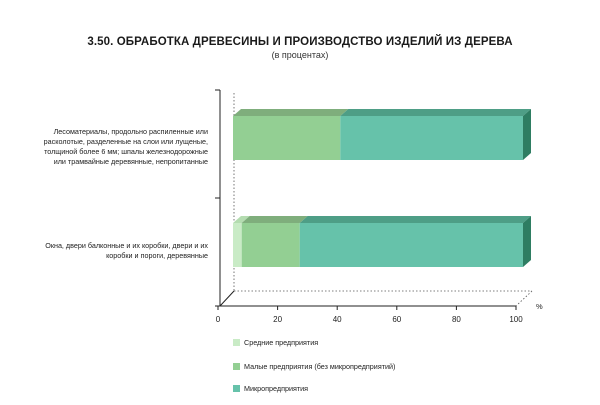  What do you see at coordinates (277, 319) in the screenshot?
I see `value-axis-tick-label: 20` at bounding box center [277, 319].